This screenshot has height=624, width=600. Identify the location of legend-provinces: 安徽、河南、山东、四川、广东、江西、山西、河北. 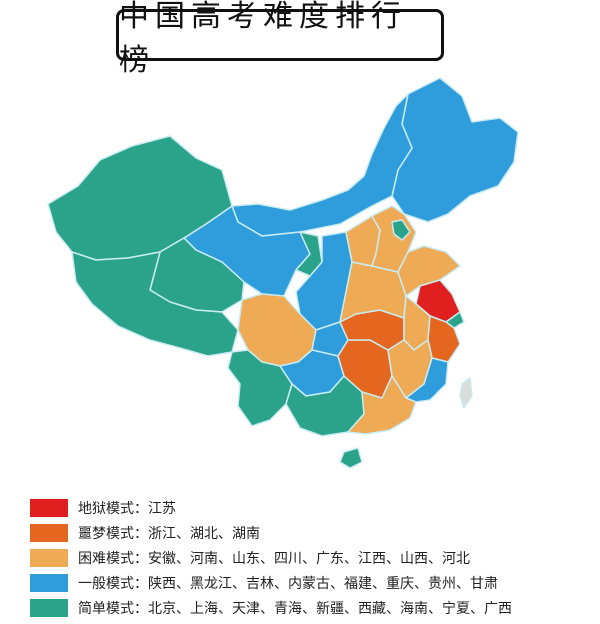
(309, 559).